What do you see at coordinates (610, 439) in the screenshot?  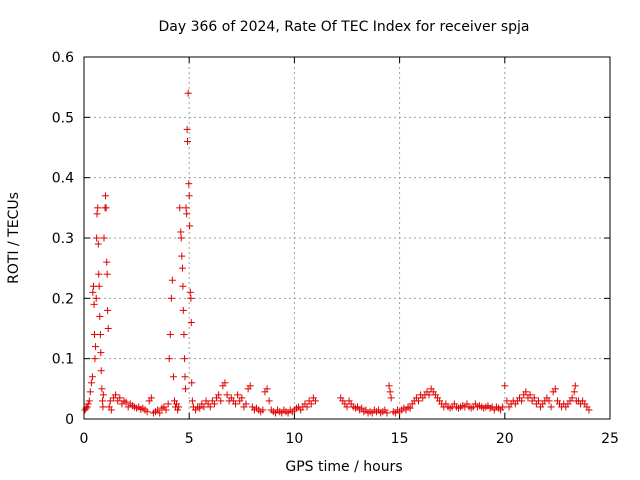 I see `x-tick-label: 25` at bounding box center [610, 439].